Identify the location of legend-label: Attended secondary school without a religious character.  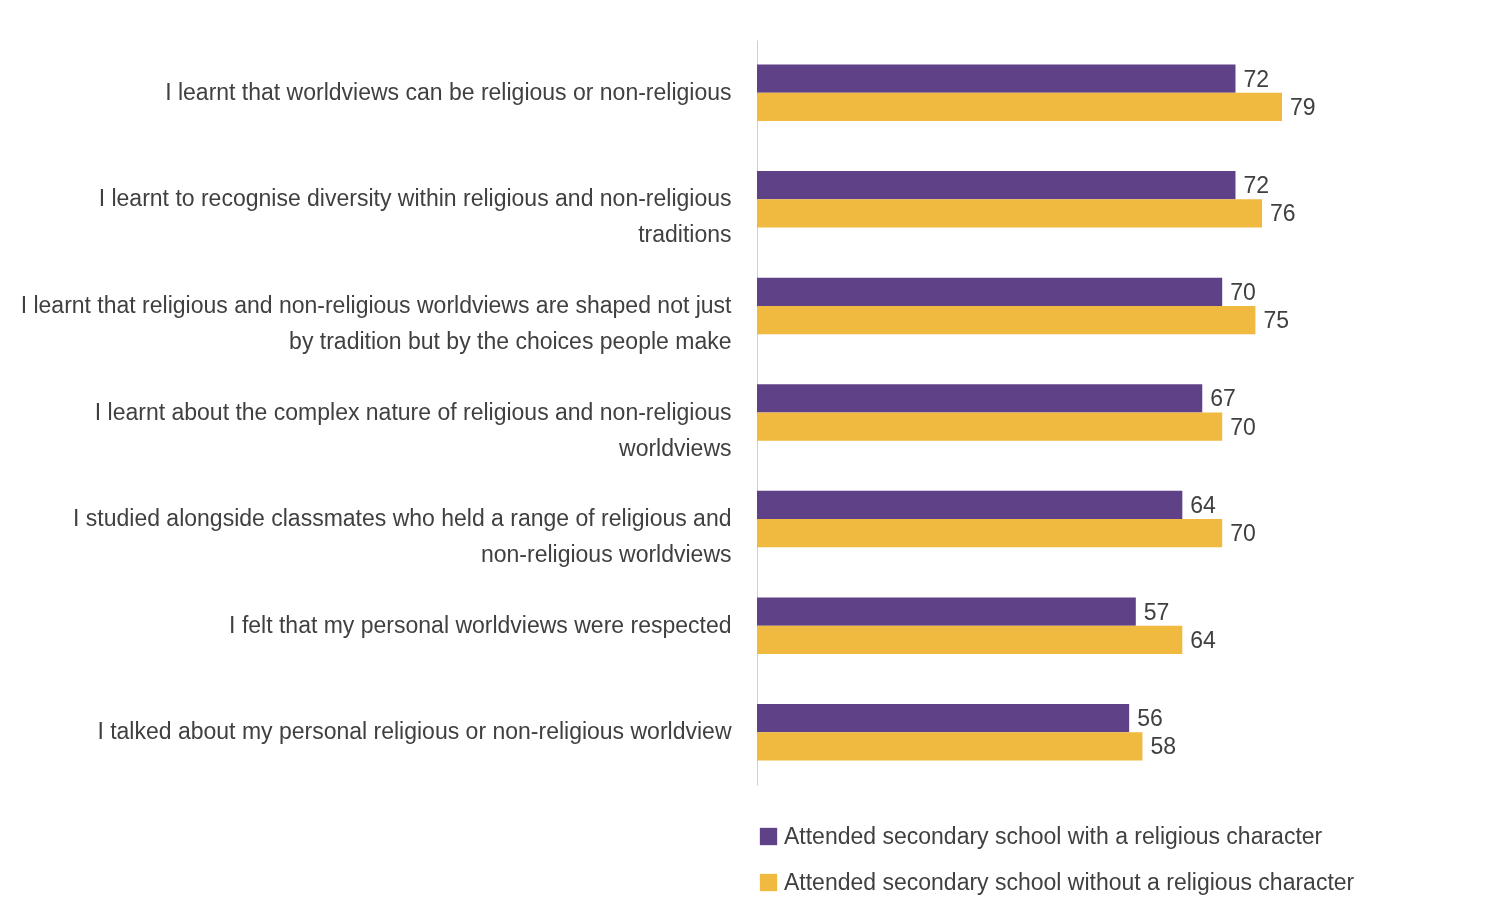
(1069, 881).